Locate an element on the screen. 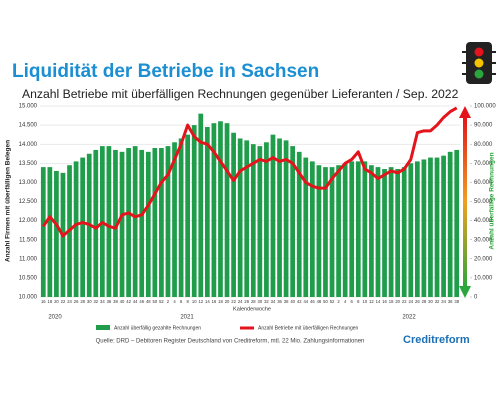  x-tick-label: 16 is located at coordinates (384, 301).